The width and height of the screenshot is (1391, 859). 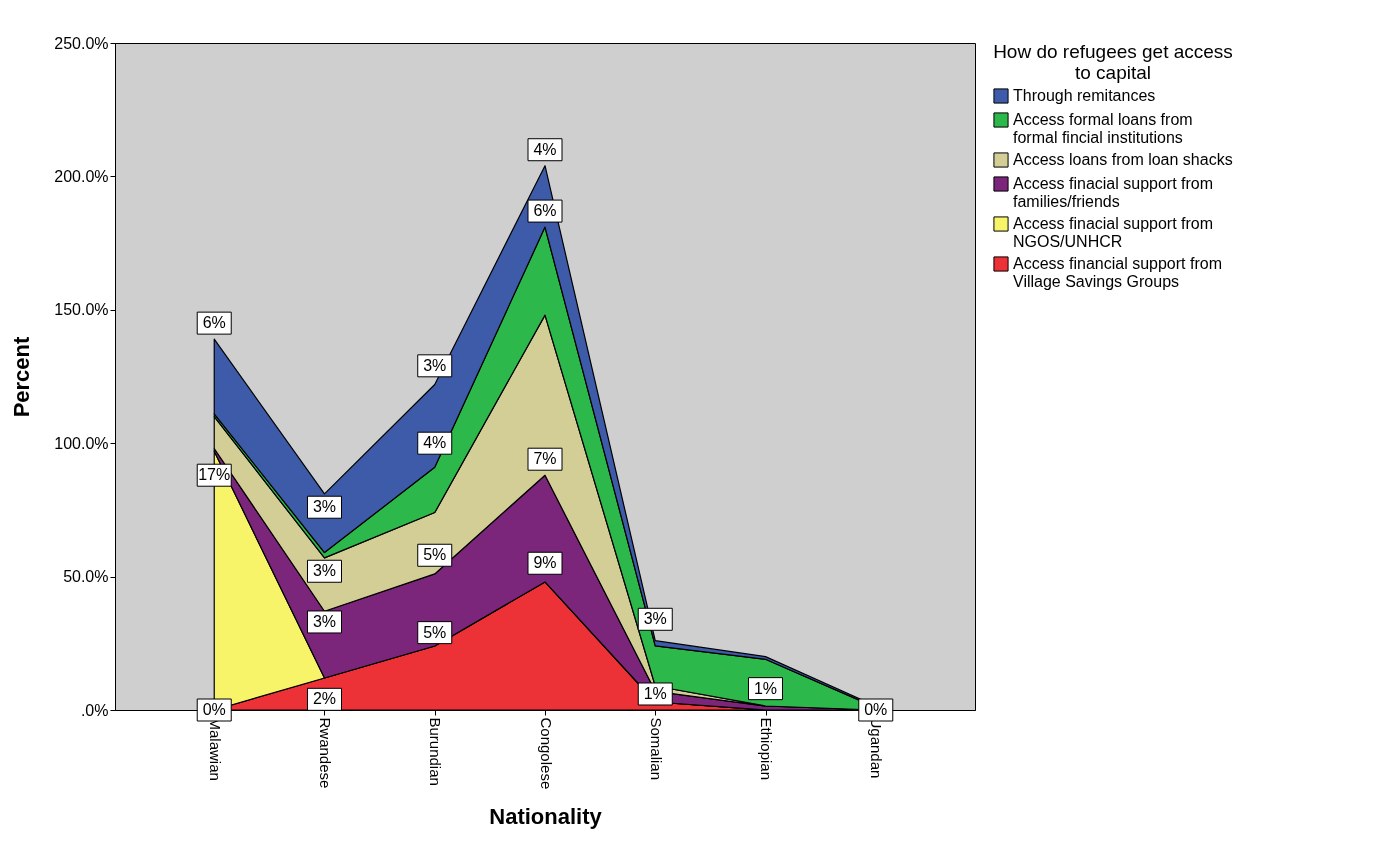 I want to click on legend-label: Access finacial support from families/friends, so click(x=1113, y=192).